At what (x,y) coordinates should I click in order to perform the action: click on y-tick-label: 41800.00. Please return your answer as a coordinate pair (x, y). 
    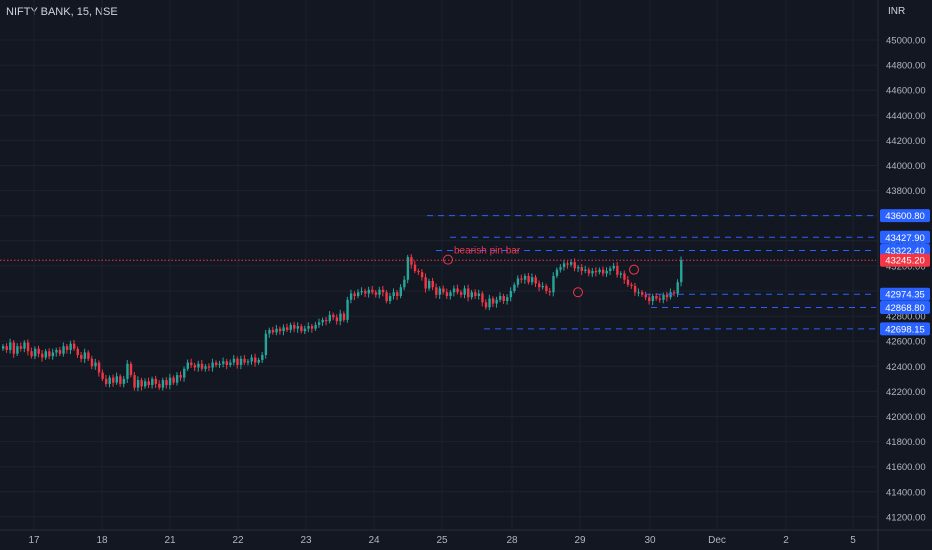
    Looking at the image, I should click on (906, 442).